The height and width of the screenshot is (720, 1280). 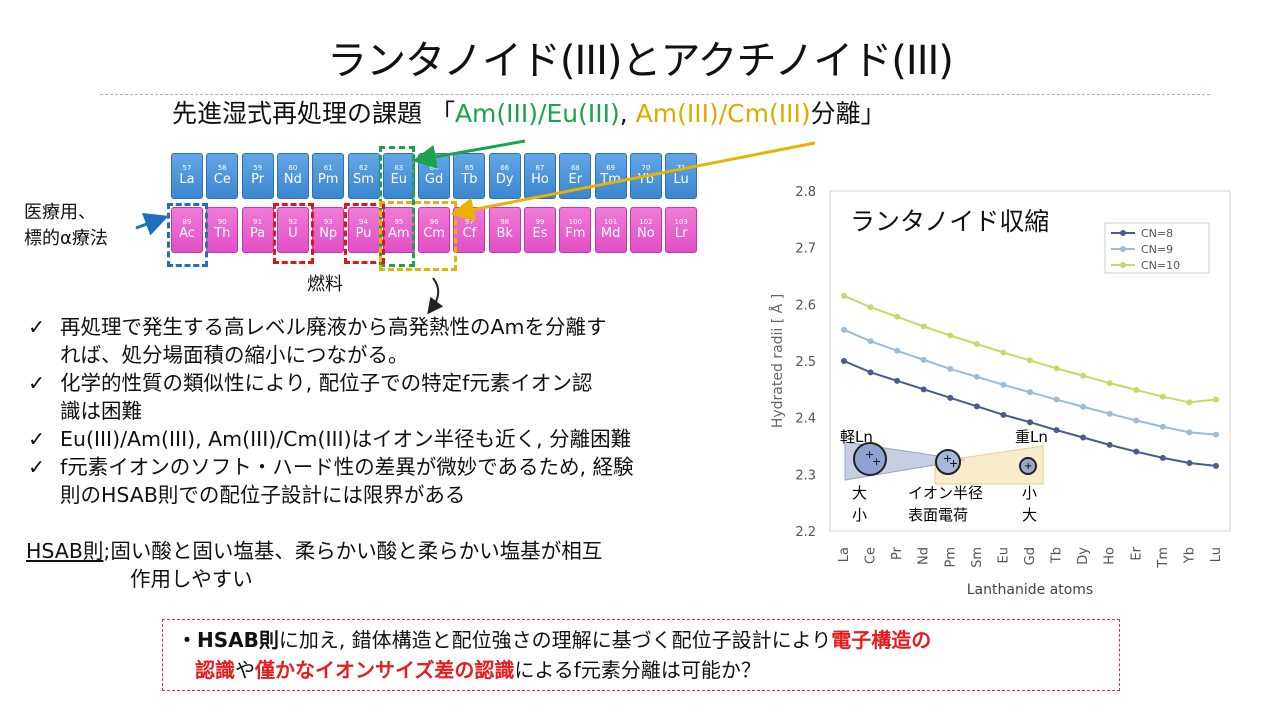 What do you see at coordinates (805, 532) in the screenshot?
I see `y-tick-label: 2.2` at bounding box center [805, 532].